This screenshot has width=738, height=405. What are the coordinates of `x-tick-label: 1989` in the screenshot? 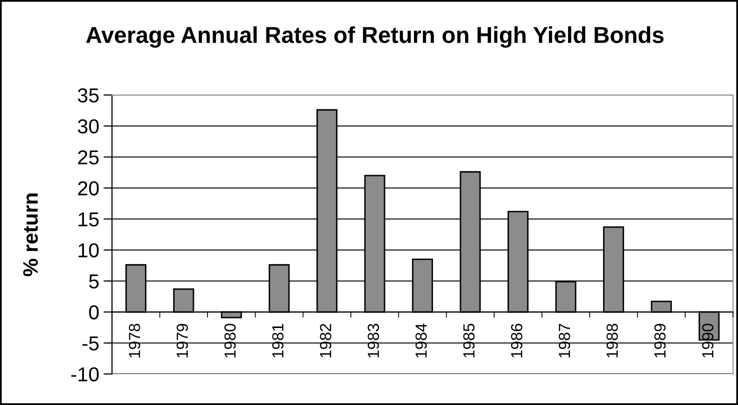 It's located at (660, 341).